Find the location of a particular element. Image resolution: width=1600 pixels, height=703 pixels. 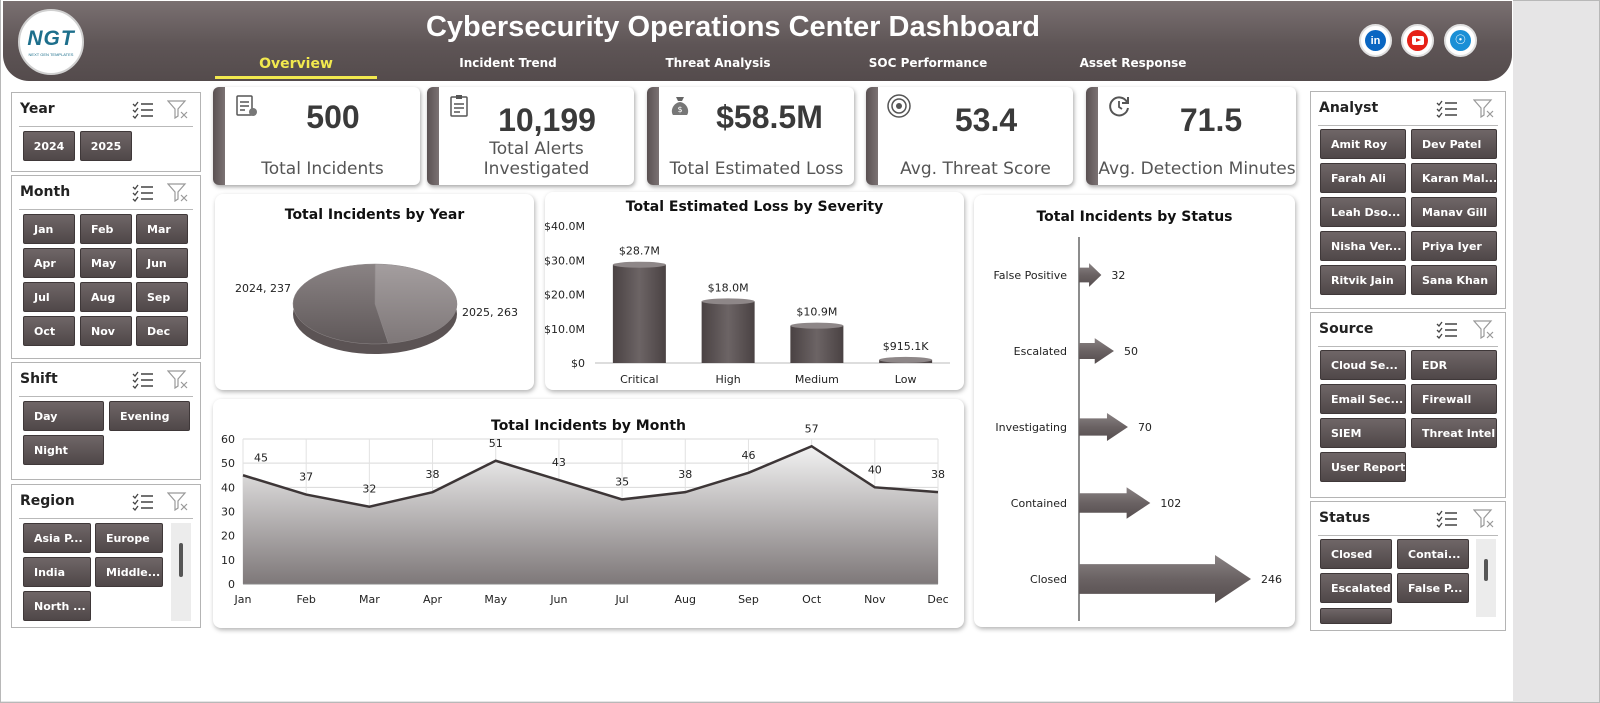

status-scrollbar is located at coordinates (1486, 578).